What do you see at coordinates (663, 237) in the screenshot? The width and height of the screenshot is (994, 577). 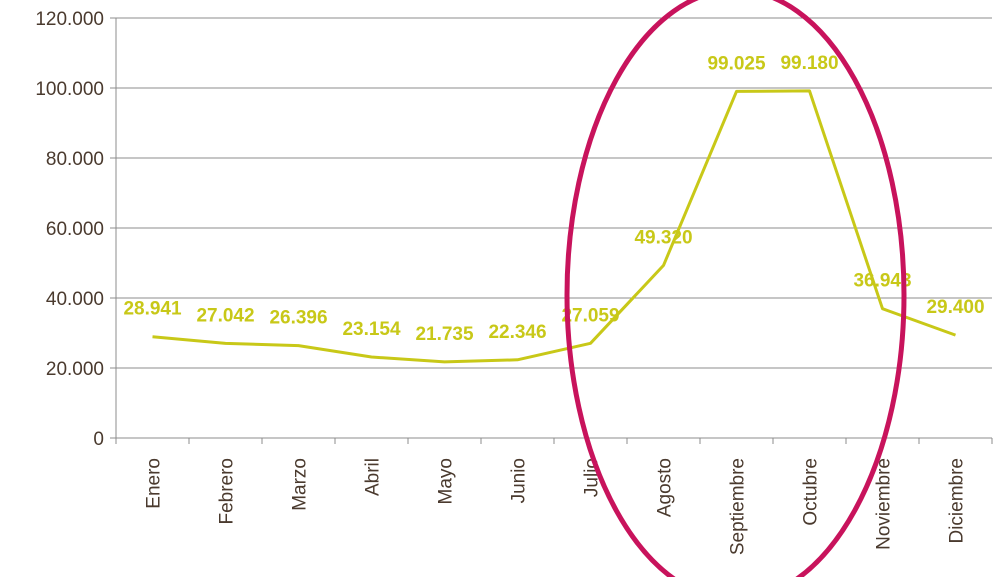 I see `data-label: 49.320` at bounding box center [663, 237].